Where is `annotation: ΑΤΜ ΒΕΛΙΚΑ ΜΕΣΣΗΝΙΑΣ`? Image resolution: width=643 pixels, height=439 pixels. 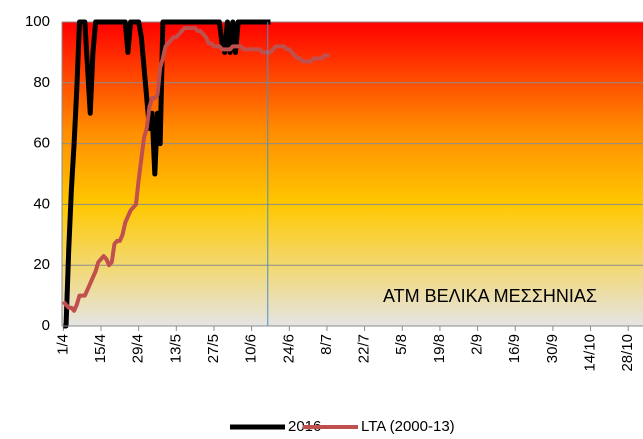
annotation: ΑΤΜ ΒΕΛΙΚΑ ΜΕΣΣΗΝΙΑΣ is located at coordinates (490, 296).